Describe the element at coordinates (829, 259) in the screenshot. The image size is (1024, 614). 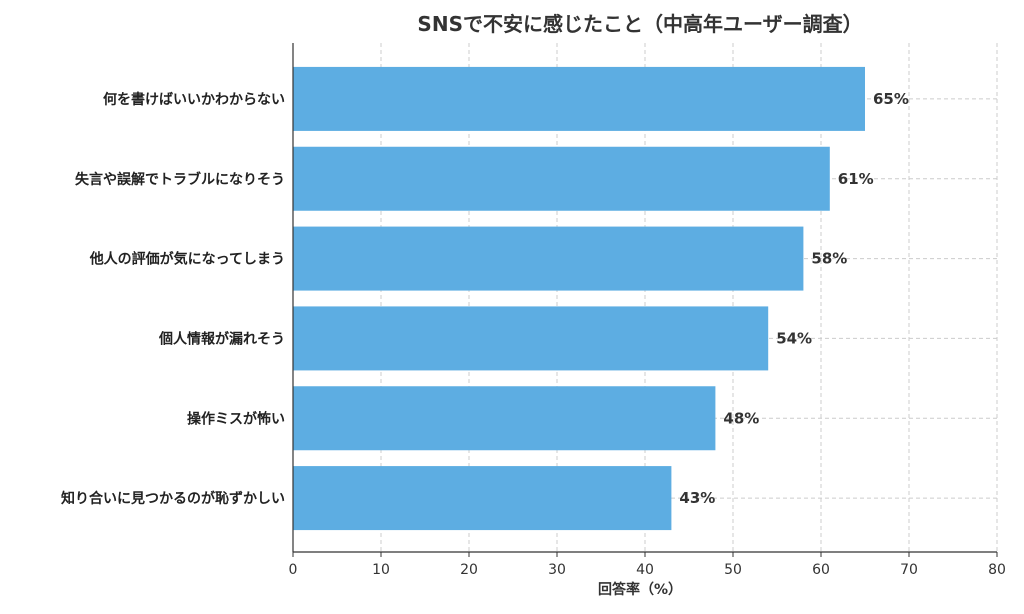
I see `data-label: 58%` at that location.